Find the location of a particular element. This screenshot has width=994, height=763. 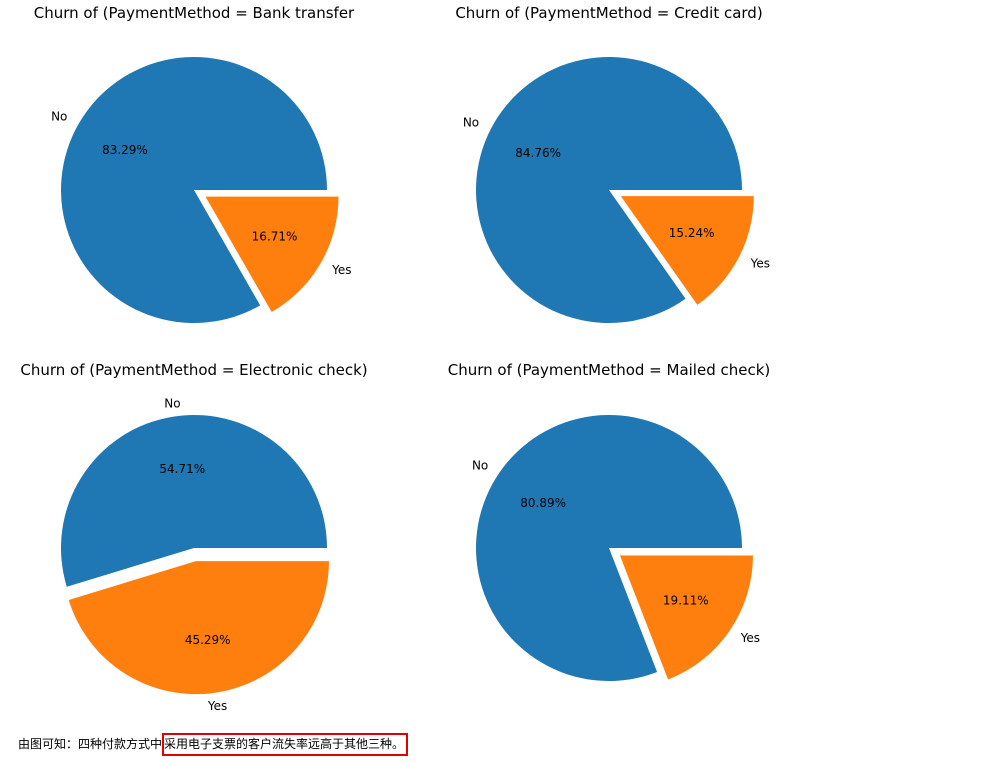

slice-percent-label: 16.71% is located at coordinates (275, 237).